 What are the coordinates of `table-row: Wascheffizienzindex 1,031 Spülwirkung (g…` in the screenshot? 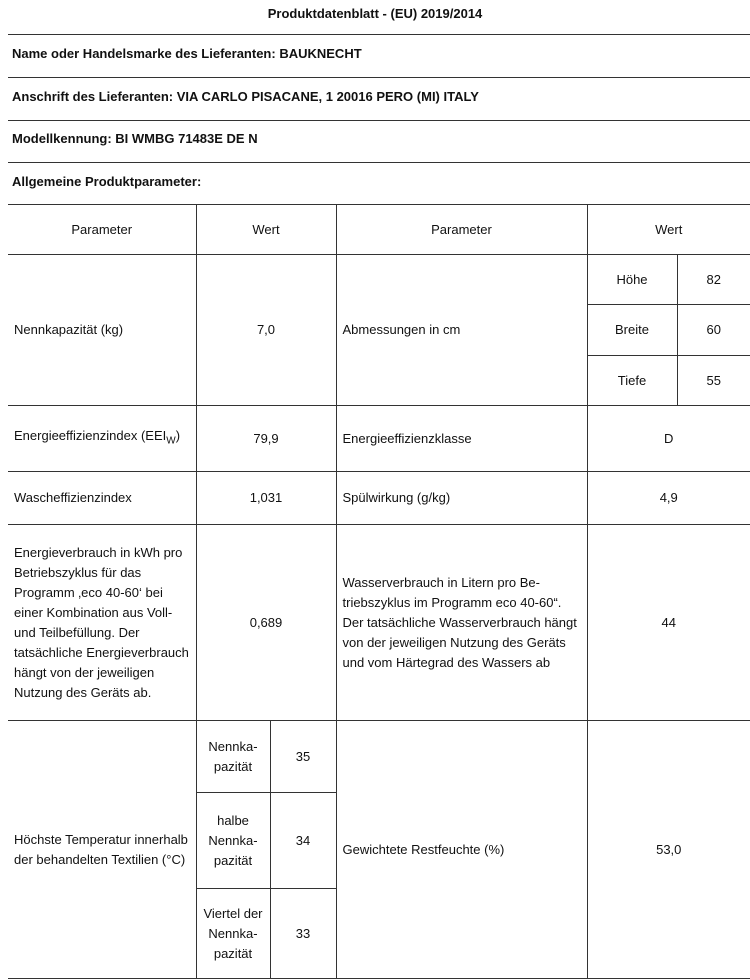 It's located at (379, 498).